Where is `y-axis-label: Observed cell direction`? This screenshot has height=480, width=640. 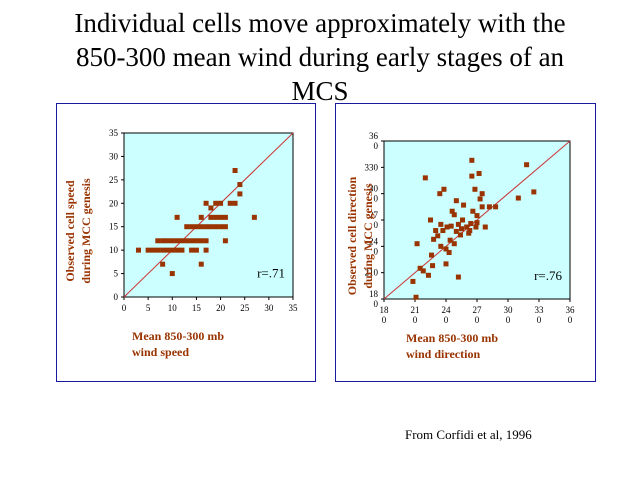 y-axis-label: Observed cell direction is located at coordinates (352, 235).